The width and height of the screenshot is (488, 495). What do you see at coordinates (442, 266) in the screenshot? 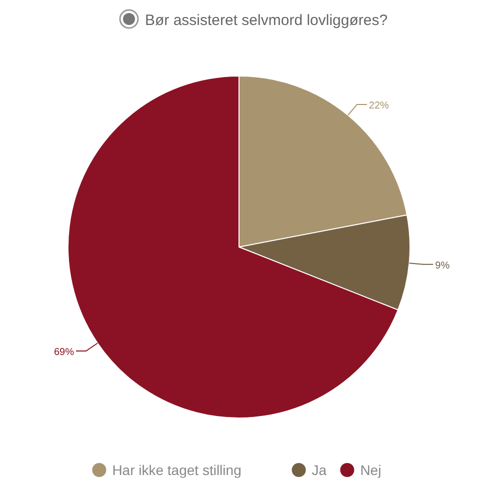
I see `data-label: 9%` at bounding box center [442, 266].